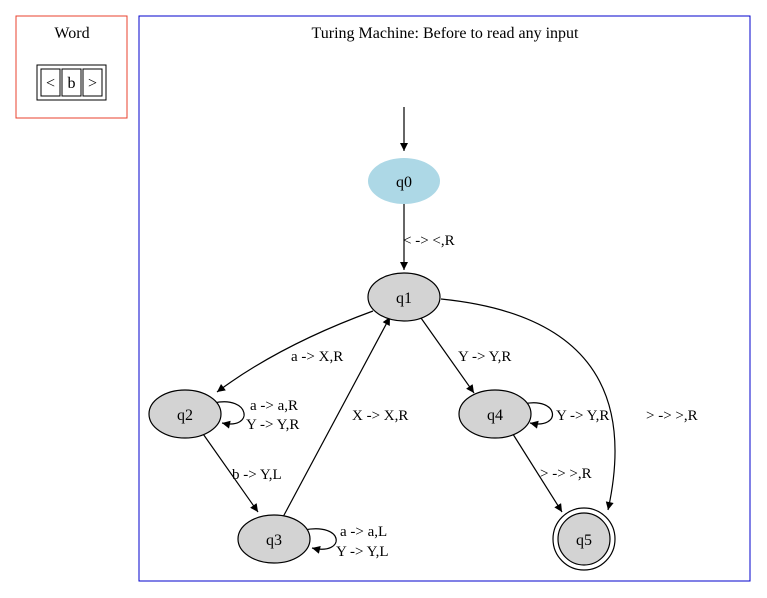  I want to click on state-q3-shape, so click(274, 539).